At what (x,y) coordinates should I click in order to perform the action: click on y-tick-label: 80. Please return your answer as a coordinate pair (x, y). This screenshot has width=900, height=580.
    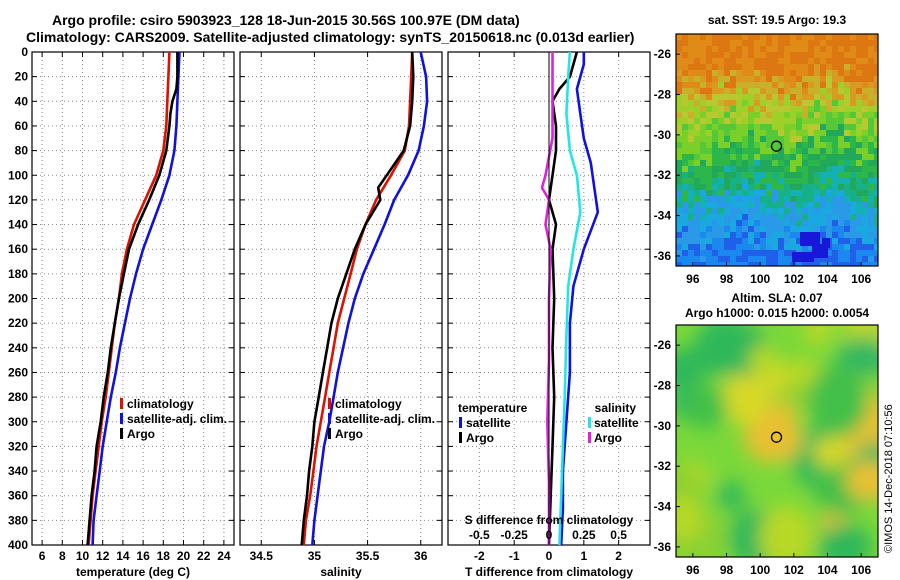
    Looking at the image, I should click on (22, 151).